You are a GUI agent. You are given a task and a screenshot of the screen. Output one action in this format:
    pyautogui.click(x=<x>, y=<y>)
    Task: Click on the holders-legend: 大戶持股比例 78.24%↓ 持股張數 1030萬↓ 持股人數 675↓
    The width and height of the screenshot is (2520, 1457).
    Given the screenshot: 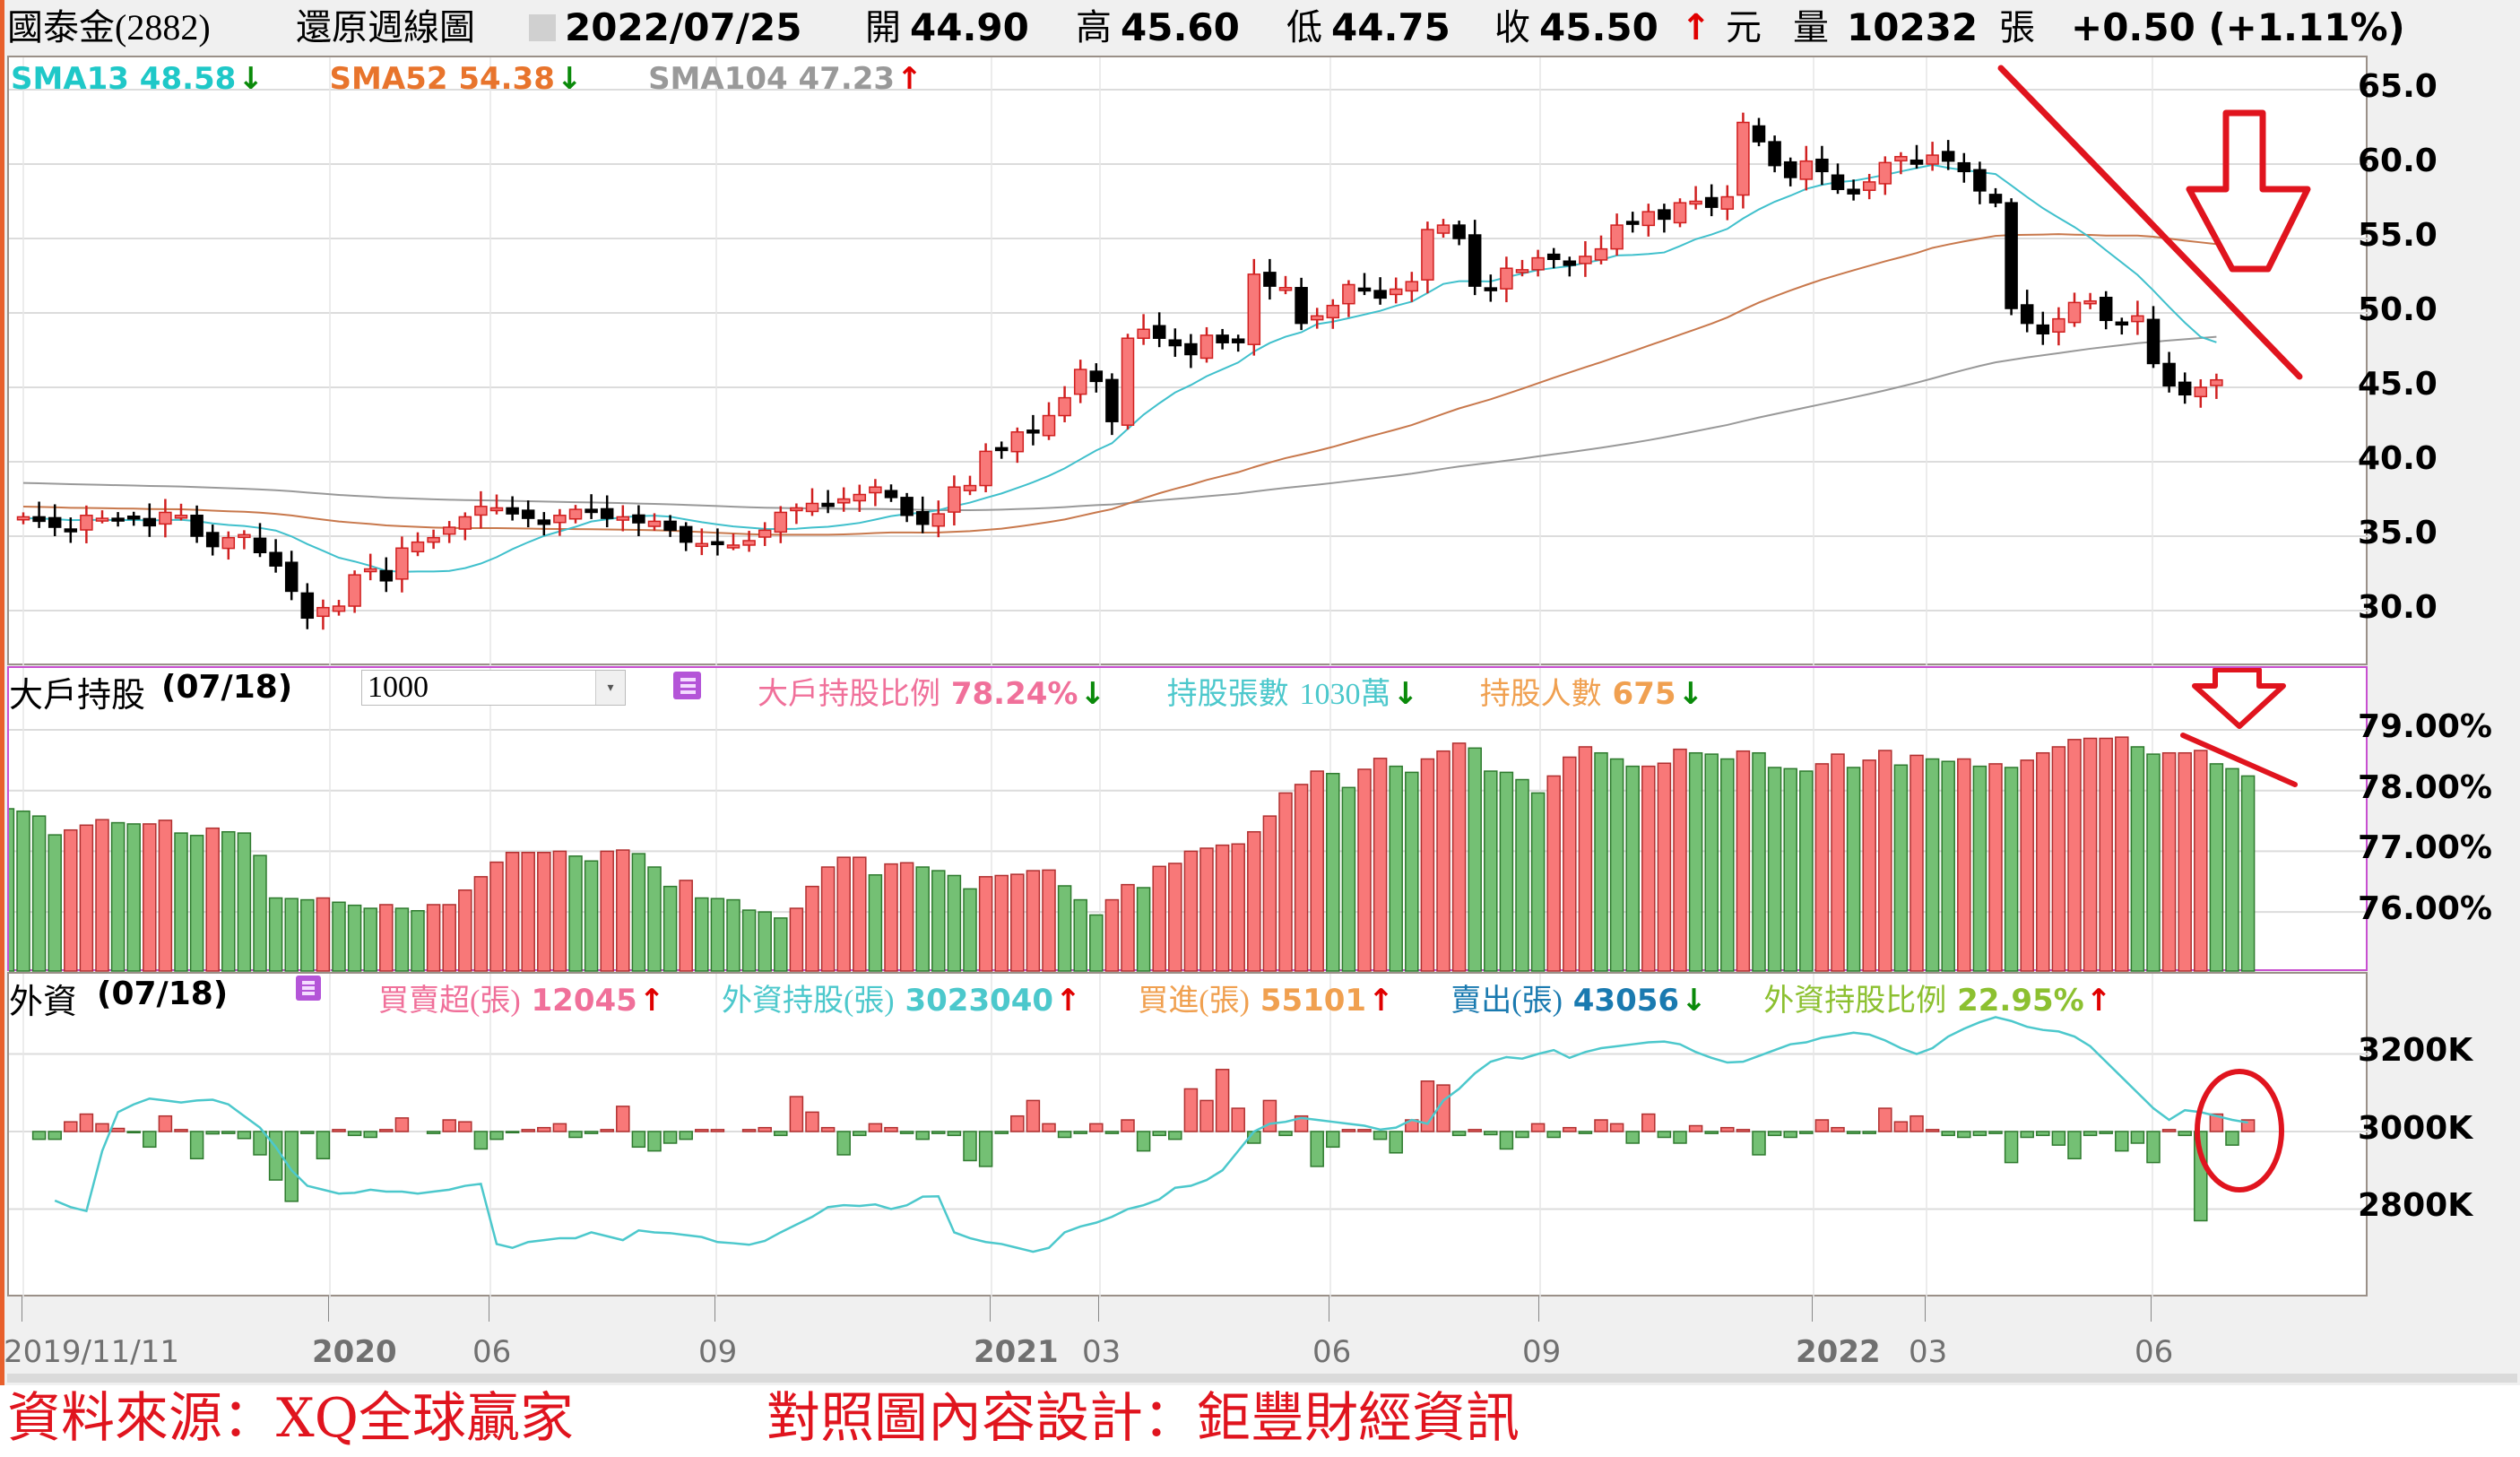 What is the action you would take?
    pyautogui.click(x=1231, y=694)
    